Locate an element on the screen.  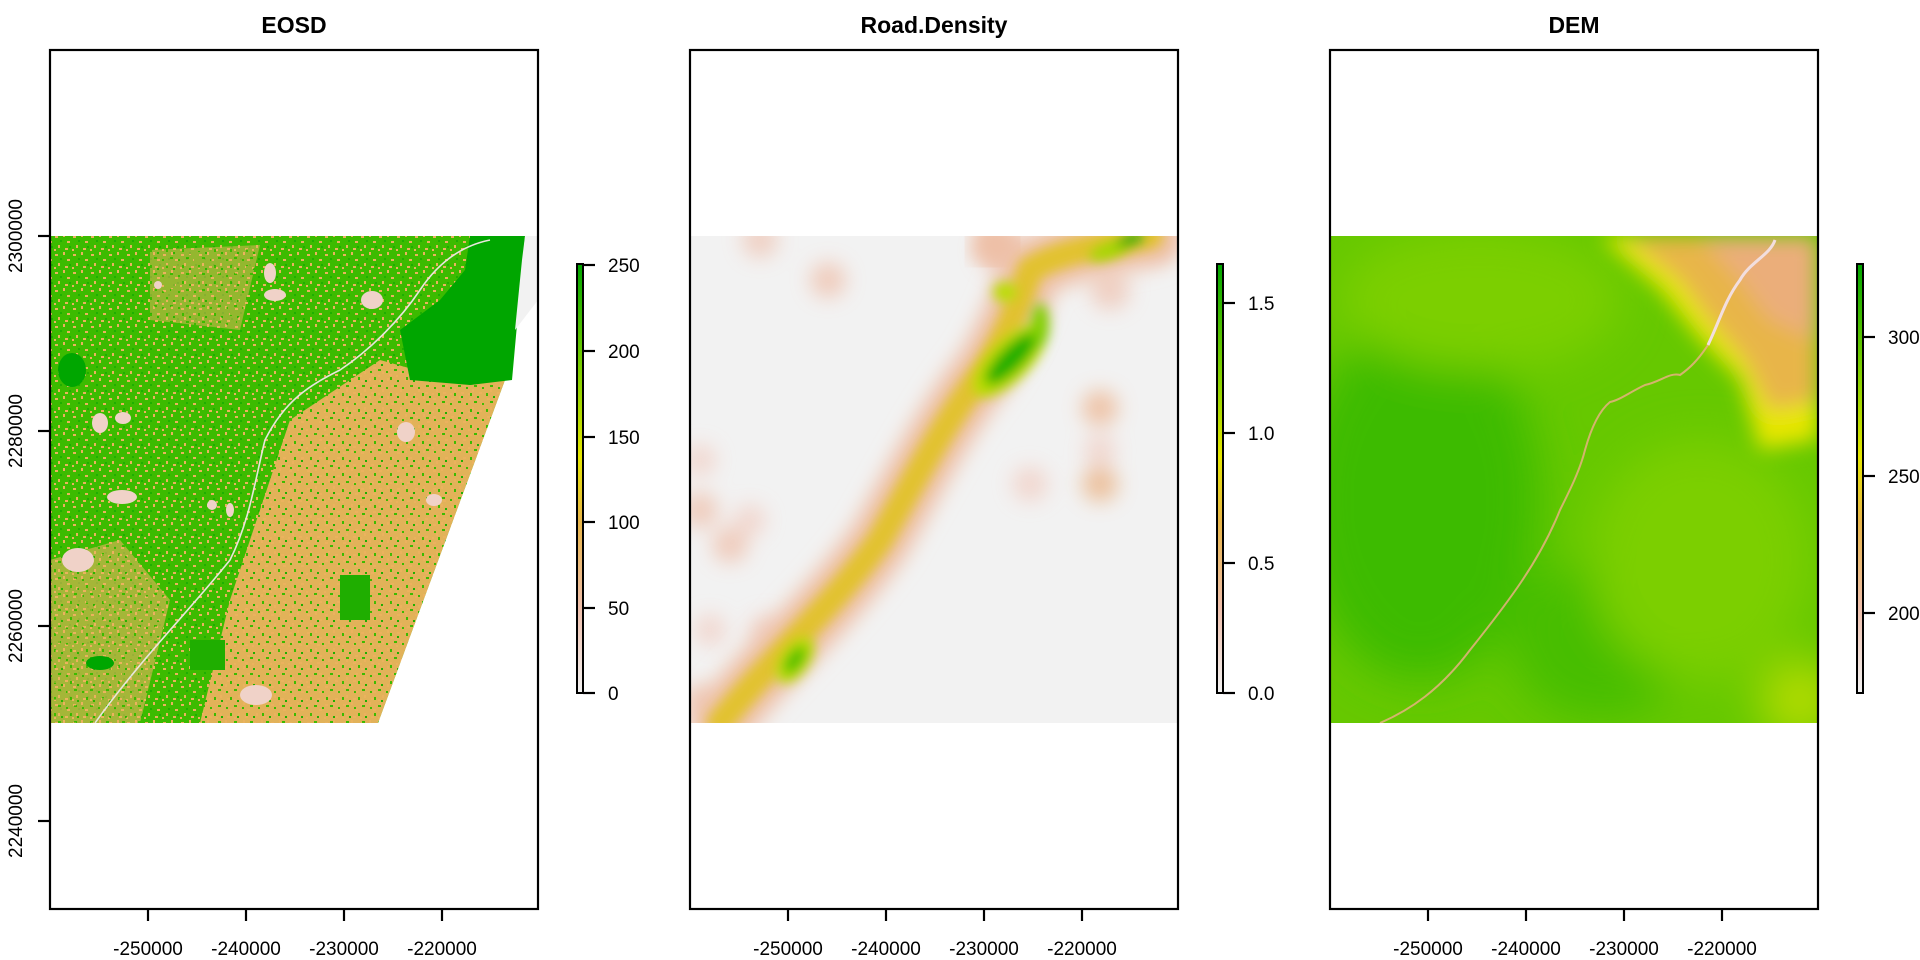
panel-title: DEM is located at coordinates (1573, 25).